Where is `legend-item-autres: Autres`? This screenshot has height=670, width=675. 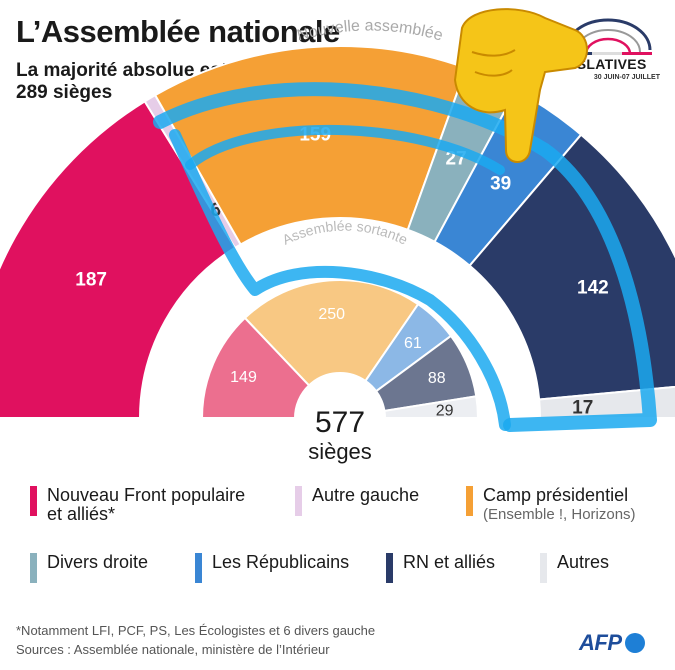 legend-item-autres: Autres is located at coordinates (574, 568).